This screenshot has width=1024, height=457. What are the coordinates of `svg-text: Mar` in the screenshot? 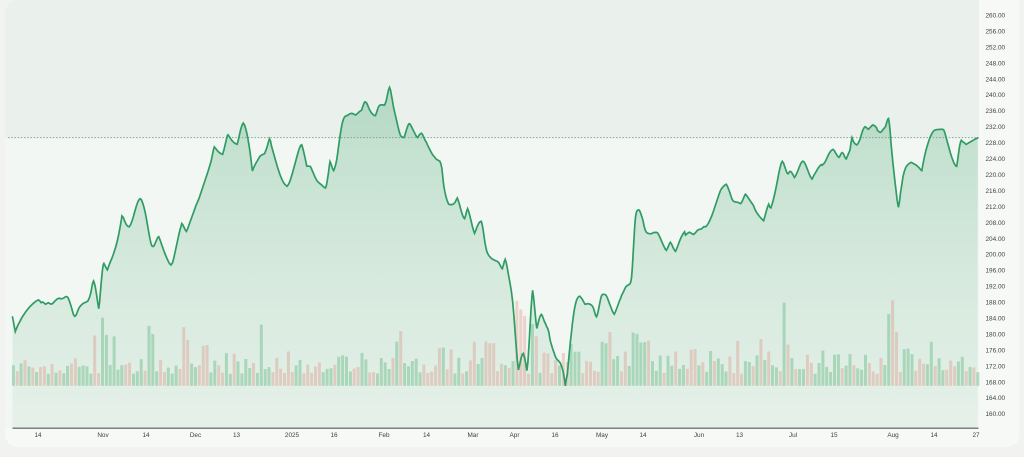 It's located at (473, 435).